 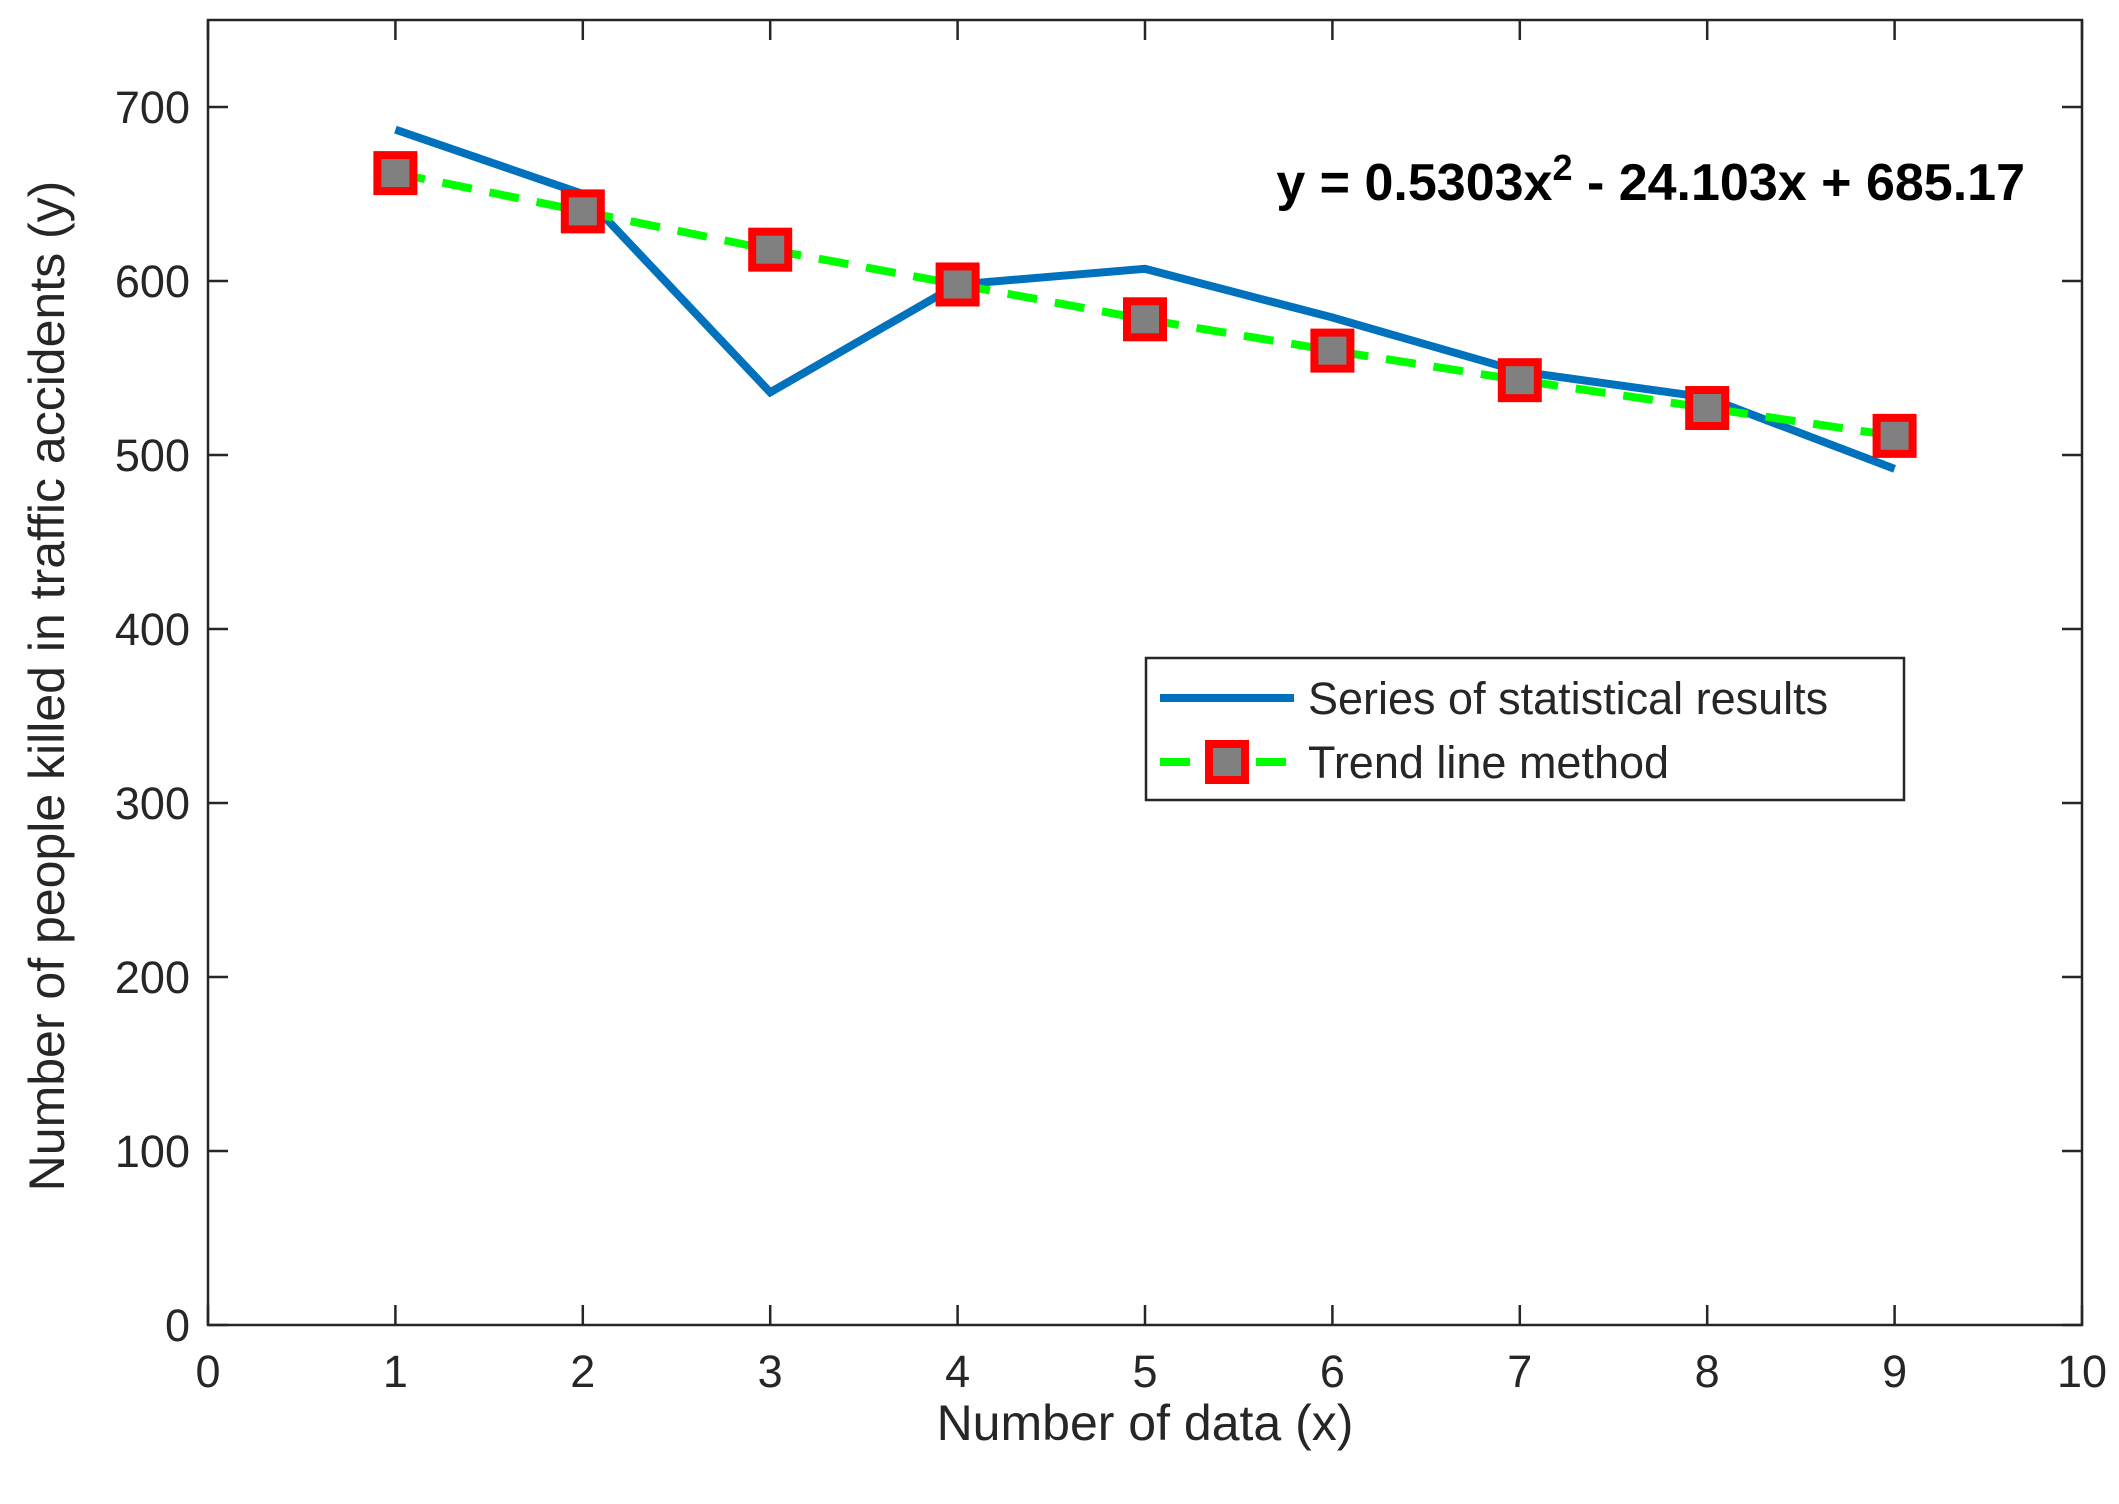 What do you see at coordinates (1414, 183) in the screenshot?
I see `equation-prefix: y = 0.5303x` at bounding box center [1414, 183].